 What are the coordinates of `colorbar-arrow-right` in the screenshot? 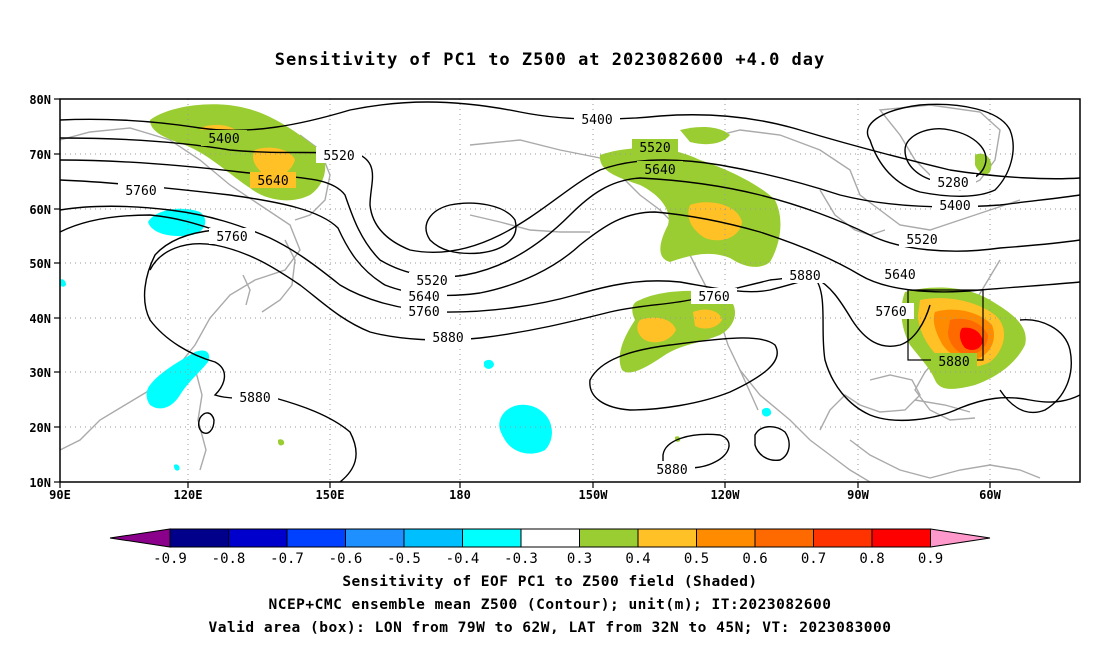 It's located at (960, 538).